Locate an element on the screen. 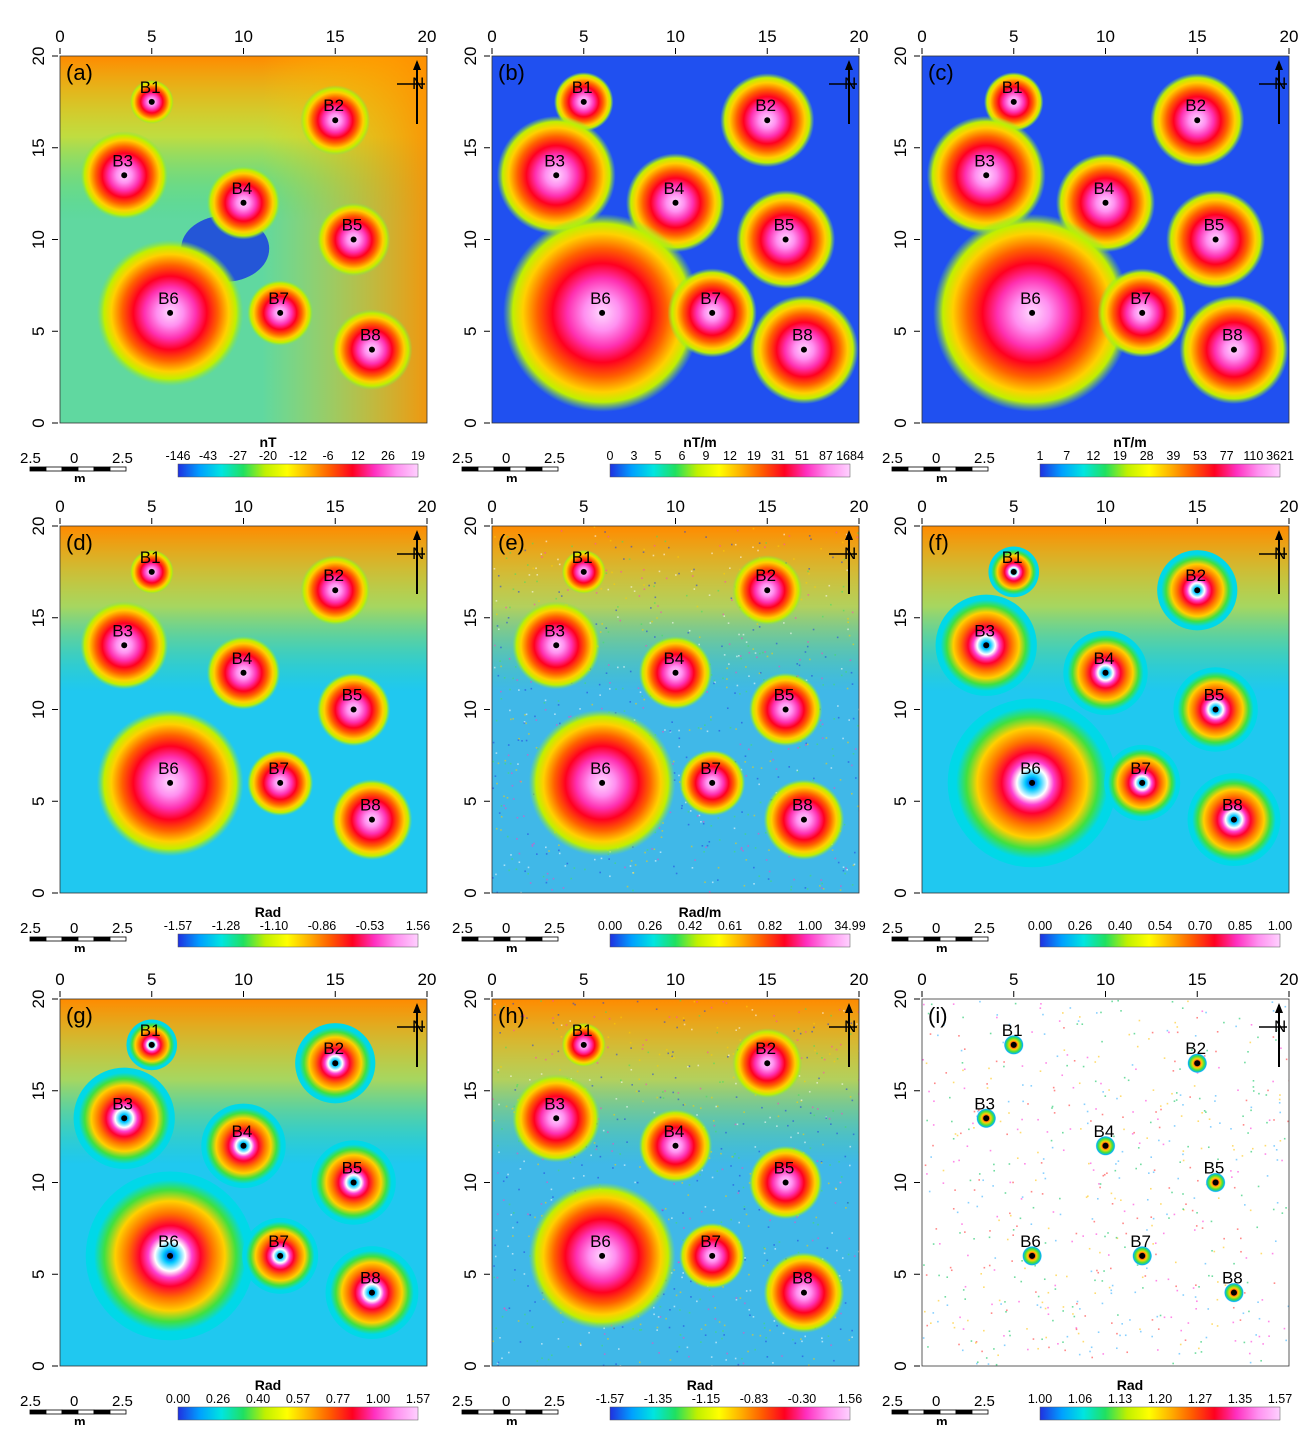  colorbar: 1.00 1.06 1.13 1.20 1.27 1.35 1.57 Rad is located at coordinates (1160, 1399).